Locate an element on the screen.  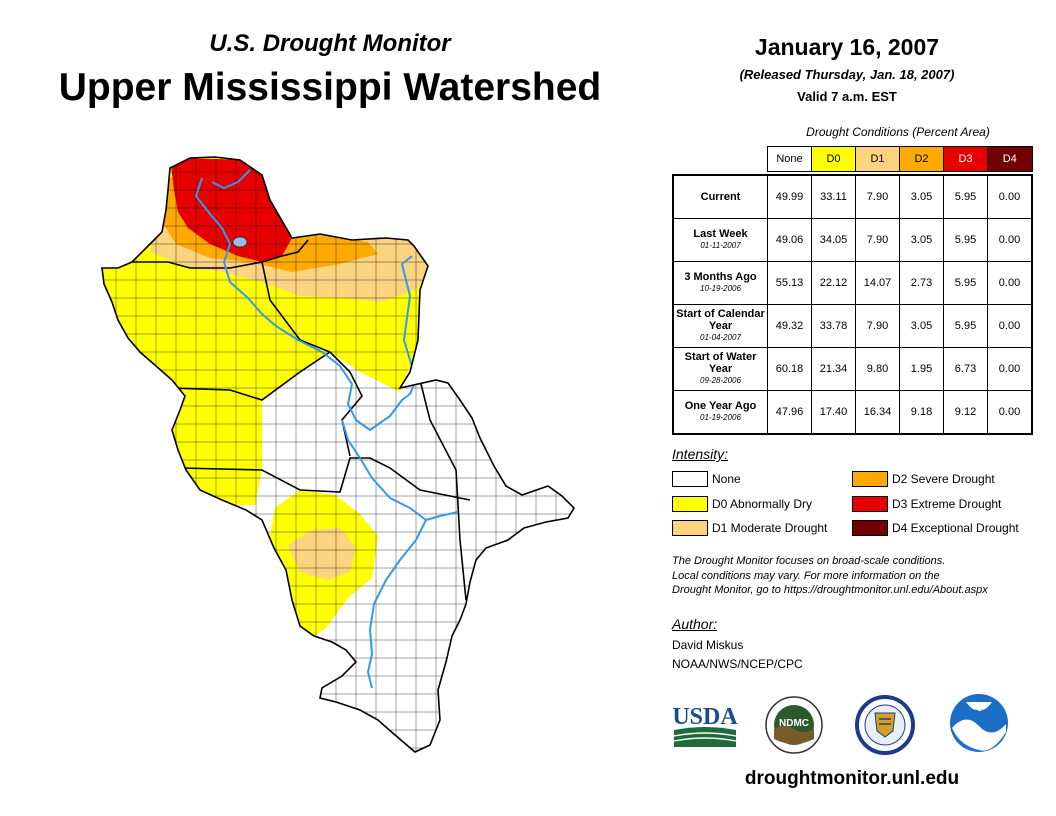
value-cell: 9.12 is located at coordinates (965, 412).